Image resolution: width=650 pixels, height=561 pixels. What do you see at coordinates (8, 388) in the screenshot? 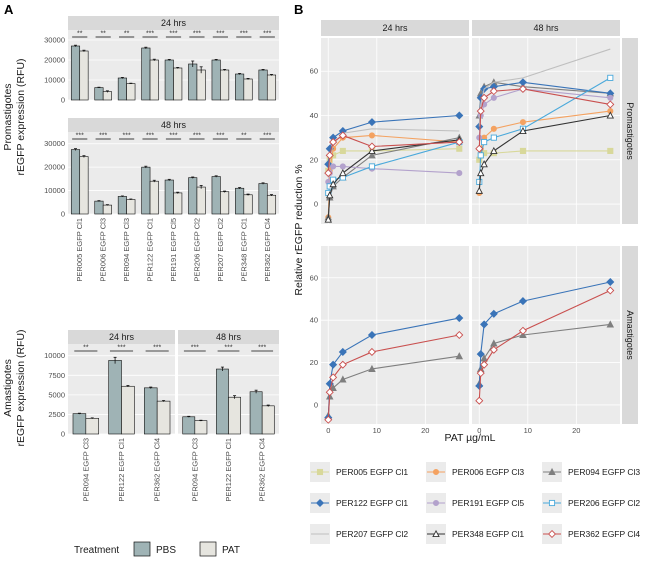
I see `y-axis-title-line1: Amastigotes` at bounding box center [8, 388].